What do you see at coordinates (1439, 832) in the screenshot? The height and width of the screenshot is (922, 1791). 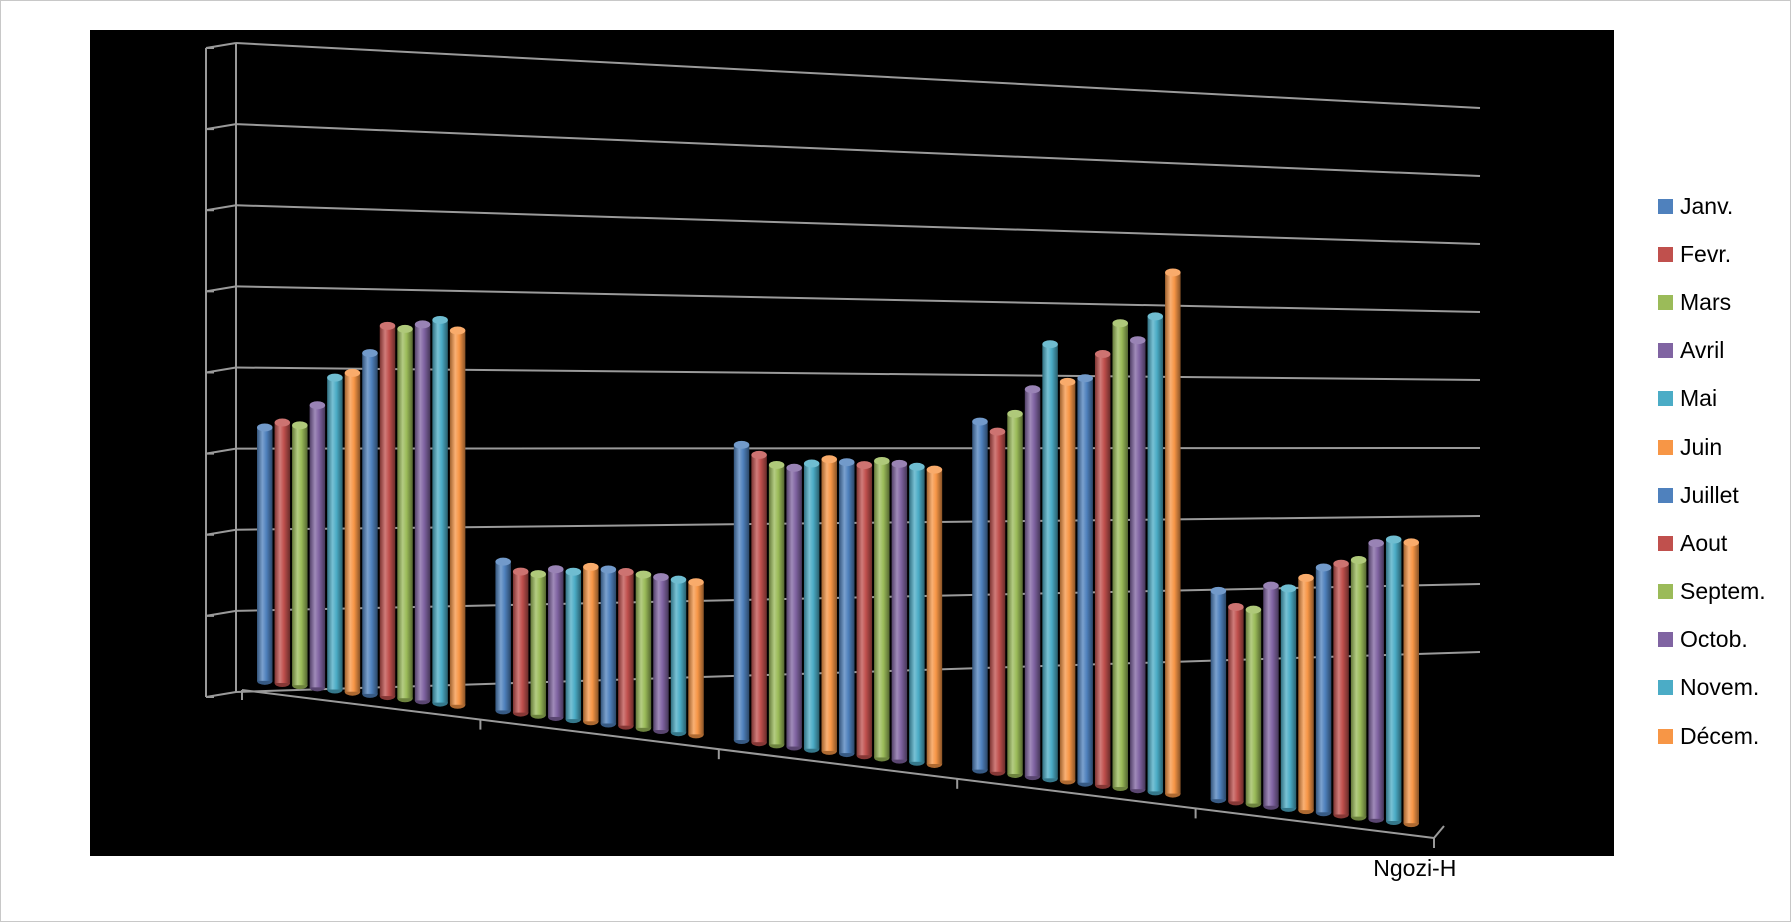 I see `floor-edge` at bounding box center [1439, 832].